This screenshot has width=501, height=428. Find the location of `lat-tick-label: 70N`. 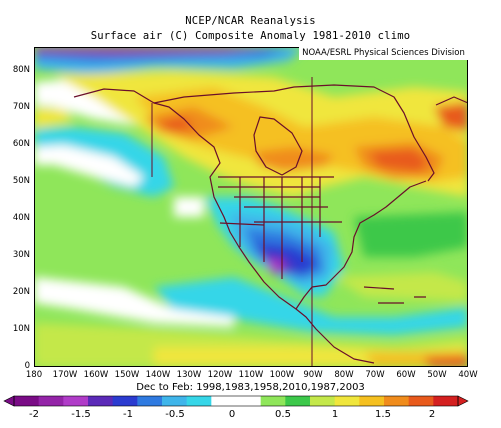

lat-tick-label: 70N is located at coordinates (21, 107).